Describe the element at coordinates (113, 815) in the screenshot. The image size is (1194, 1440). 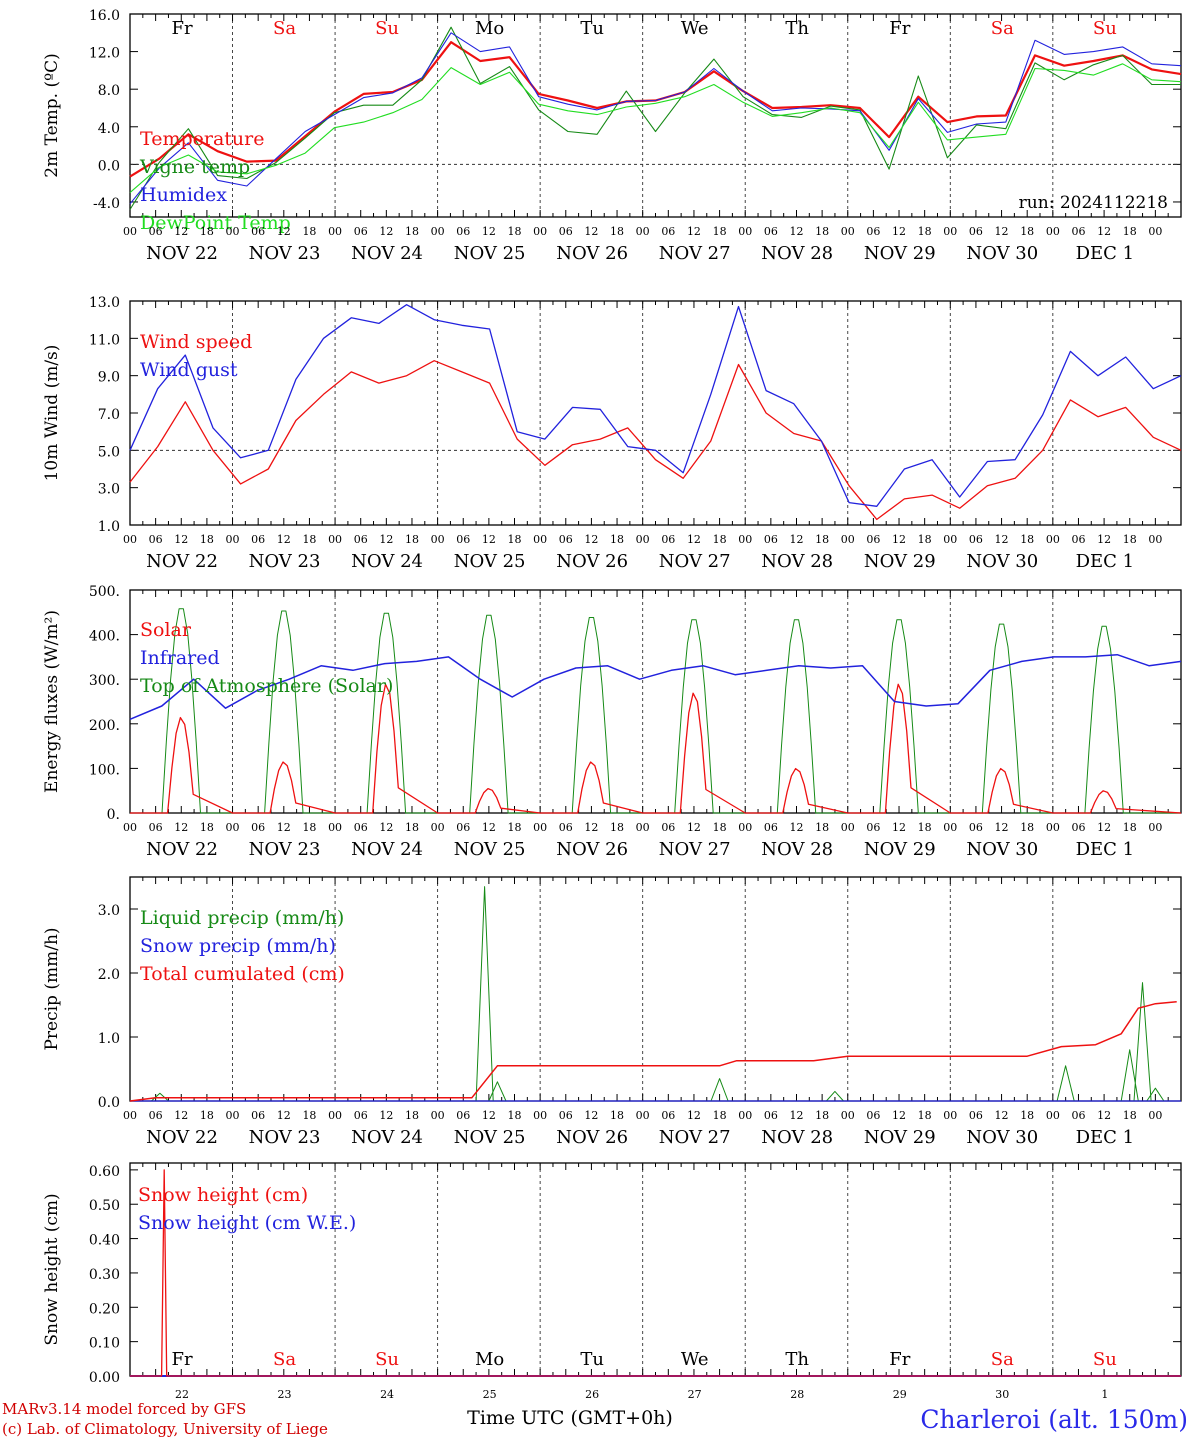
I see `y-tick-label: 0.` at that location.